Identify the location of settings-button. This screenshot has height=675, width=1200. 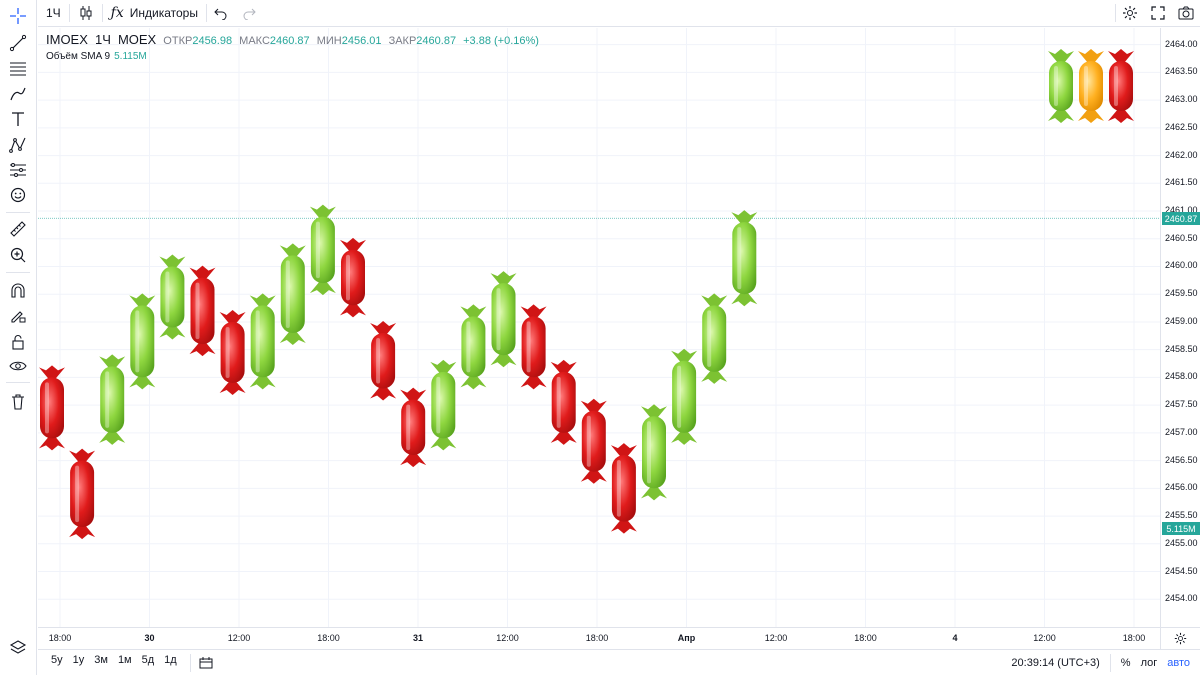
(1130, 13).